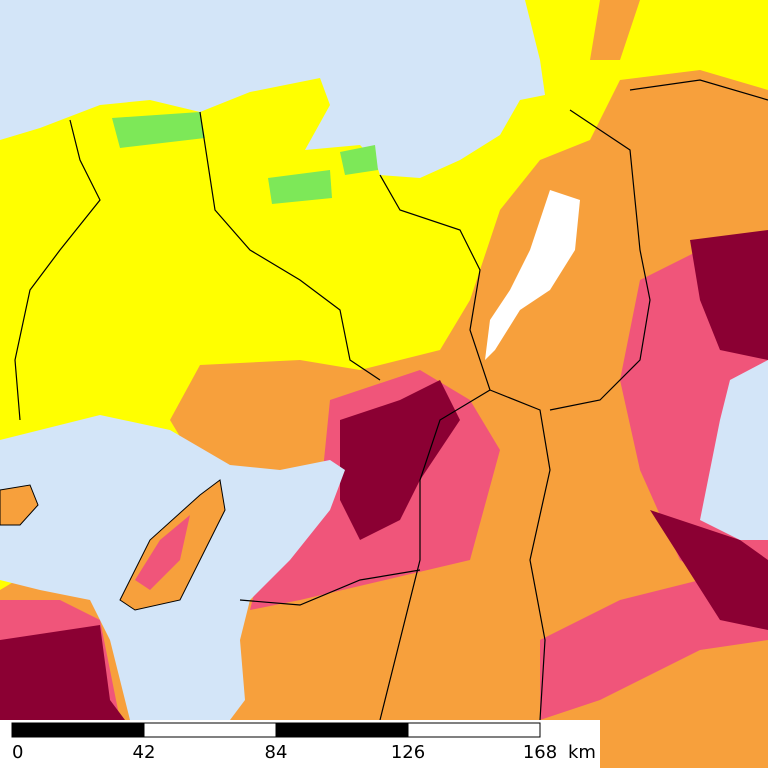 This screenshot has width=768, height=768. I want to click on scale-tick-label: 126, so click(408, 752).